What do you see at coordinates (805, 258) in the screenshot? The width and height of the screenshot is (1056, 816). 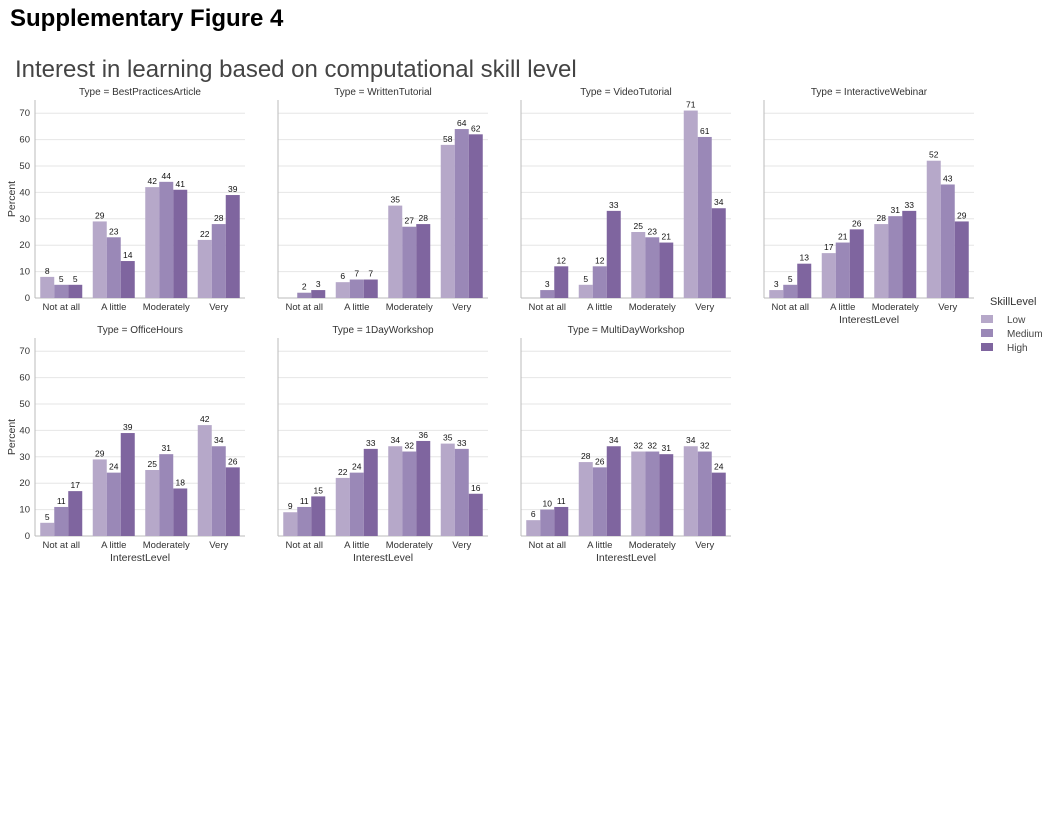 I see `bar-value-label: 13` at bounding box center [805, 258].